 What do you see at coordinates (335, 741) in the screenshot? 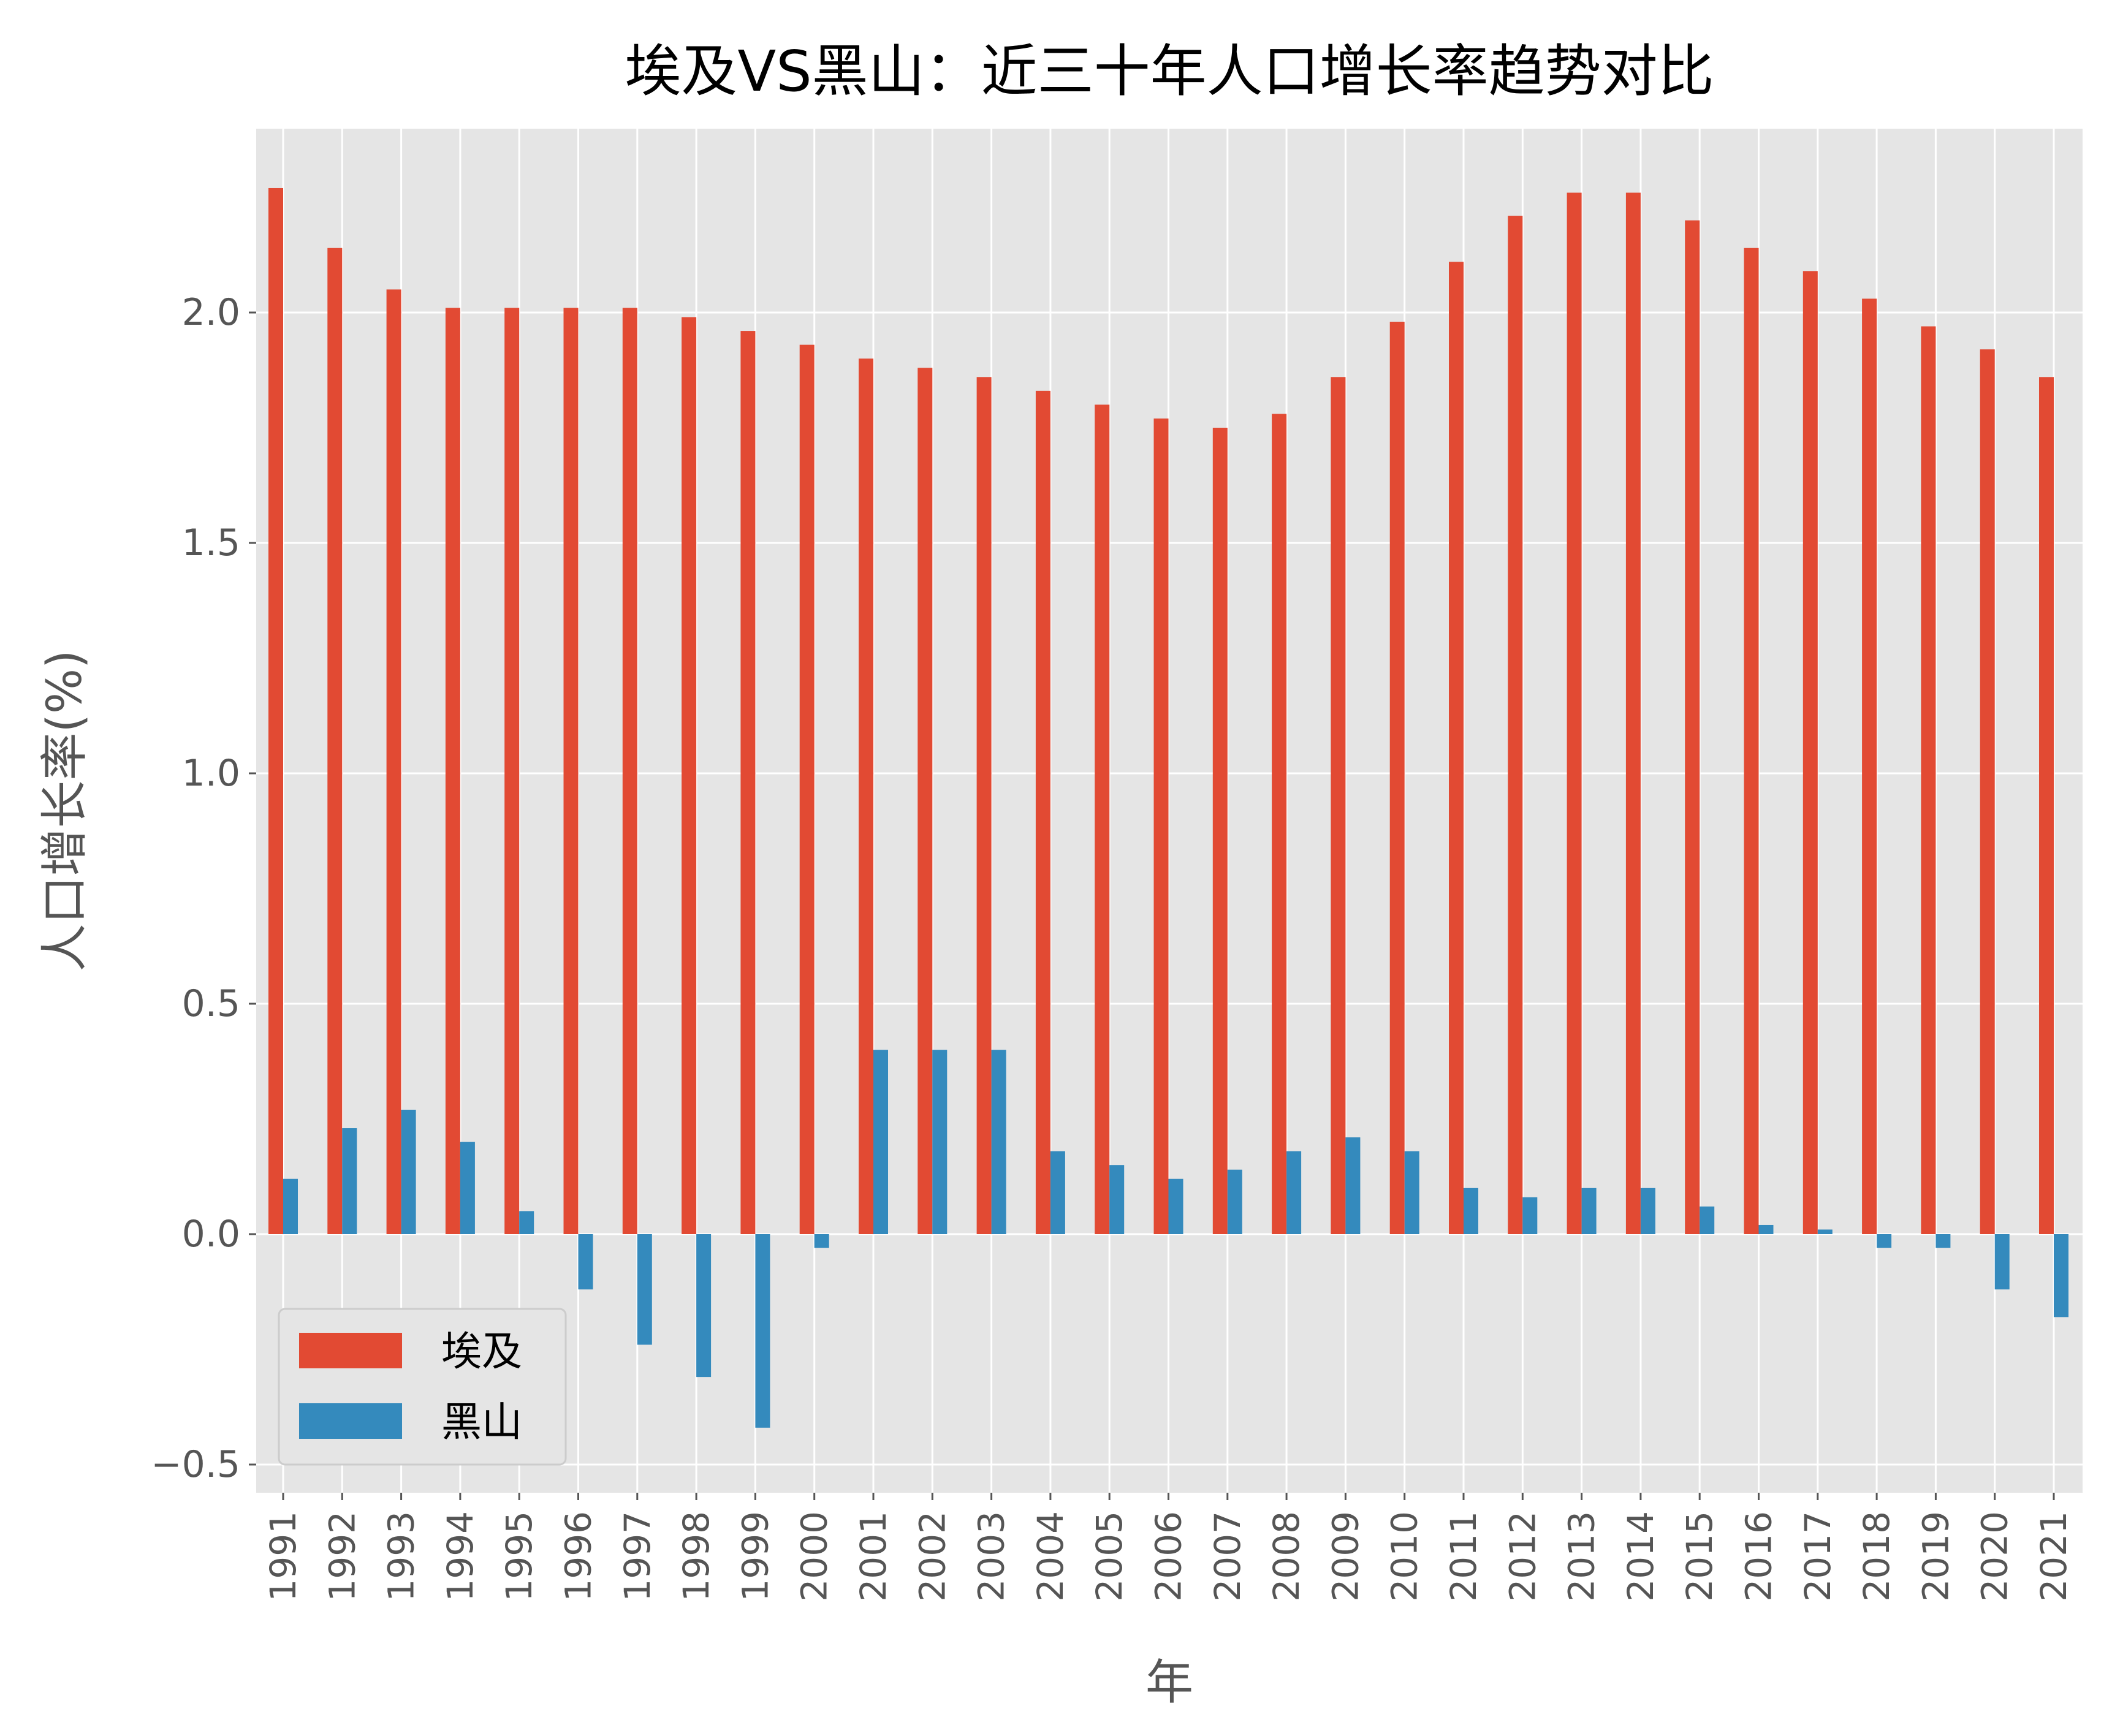
I see `bar-egypt-1992` at bounding box center [335, 741].